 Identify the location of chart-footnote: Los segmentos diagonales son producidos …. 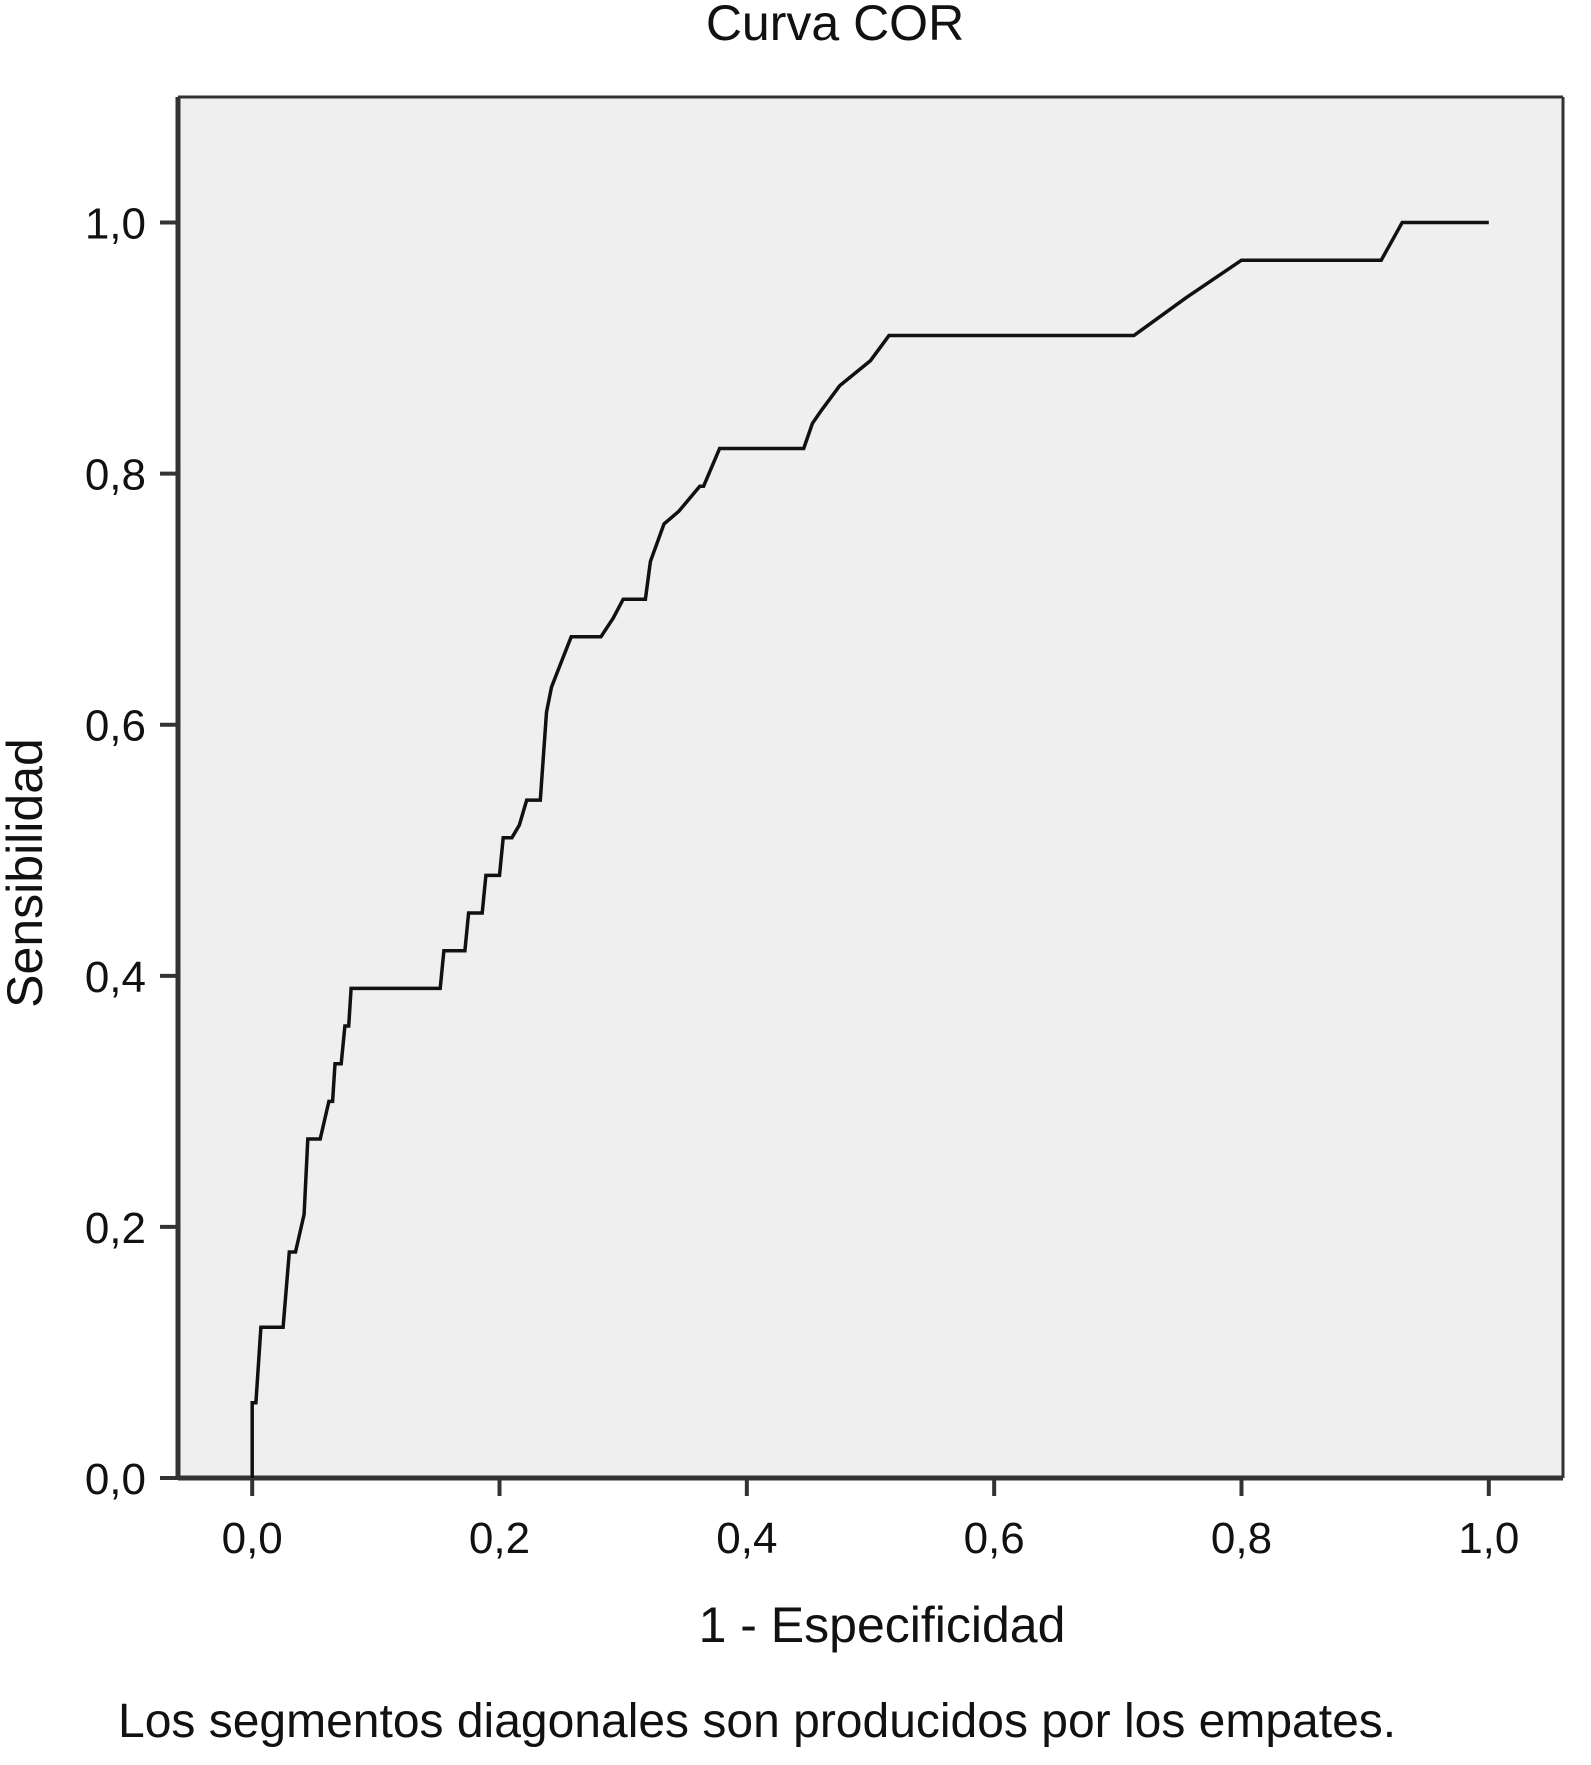
(757, 1721).